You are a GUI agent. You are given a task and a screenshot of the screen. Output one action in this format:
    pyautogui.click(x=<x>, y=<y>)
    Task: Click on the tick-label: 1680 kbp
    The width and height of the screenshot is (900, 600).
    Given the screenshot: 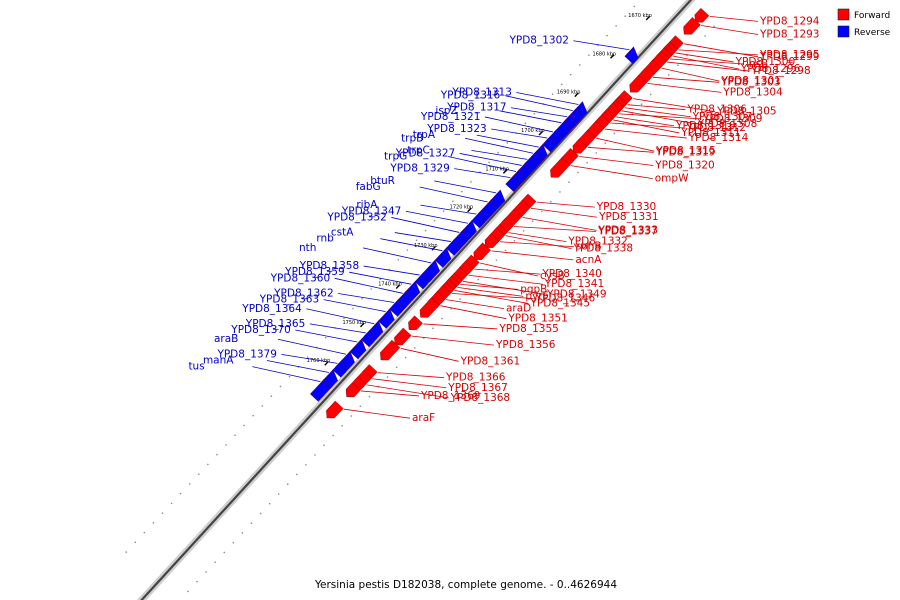 What is the action you would take?
    pyautogui.click(x=605, y=54)
    